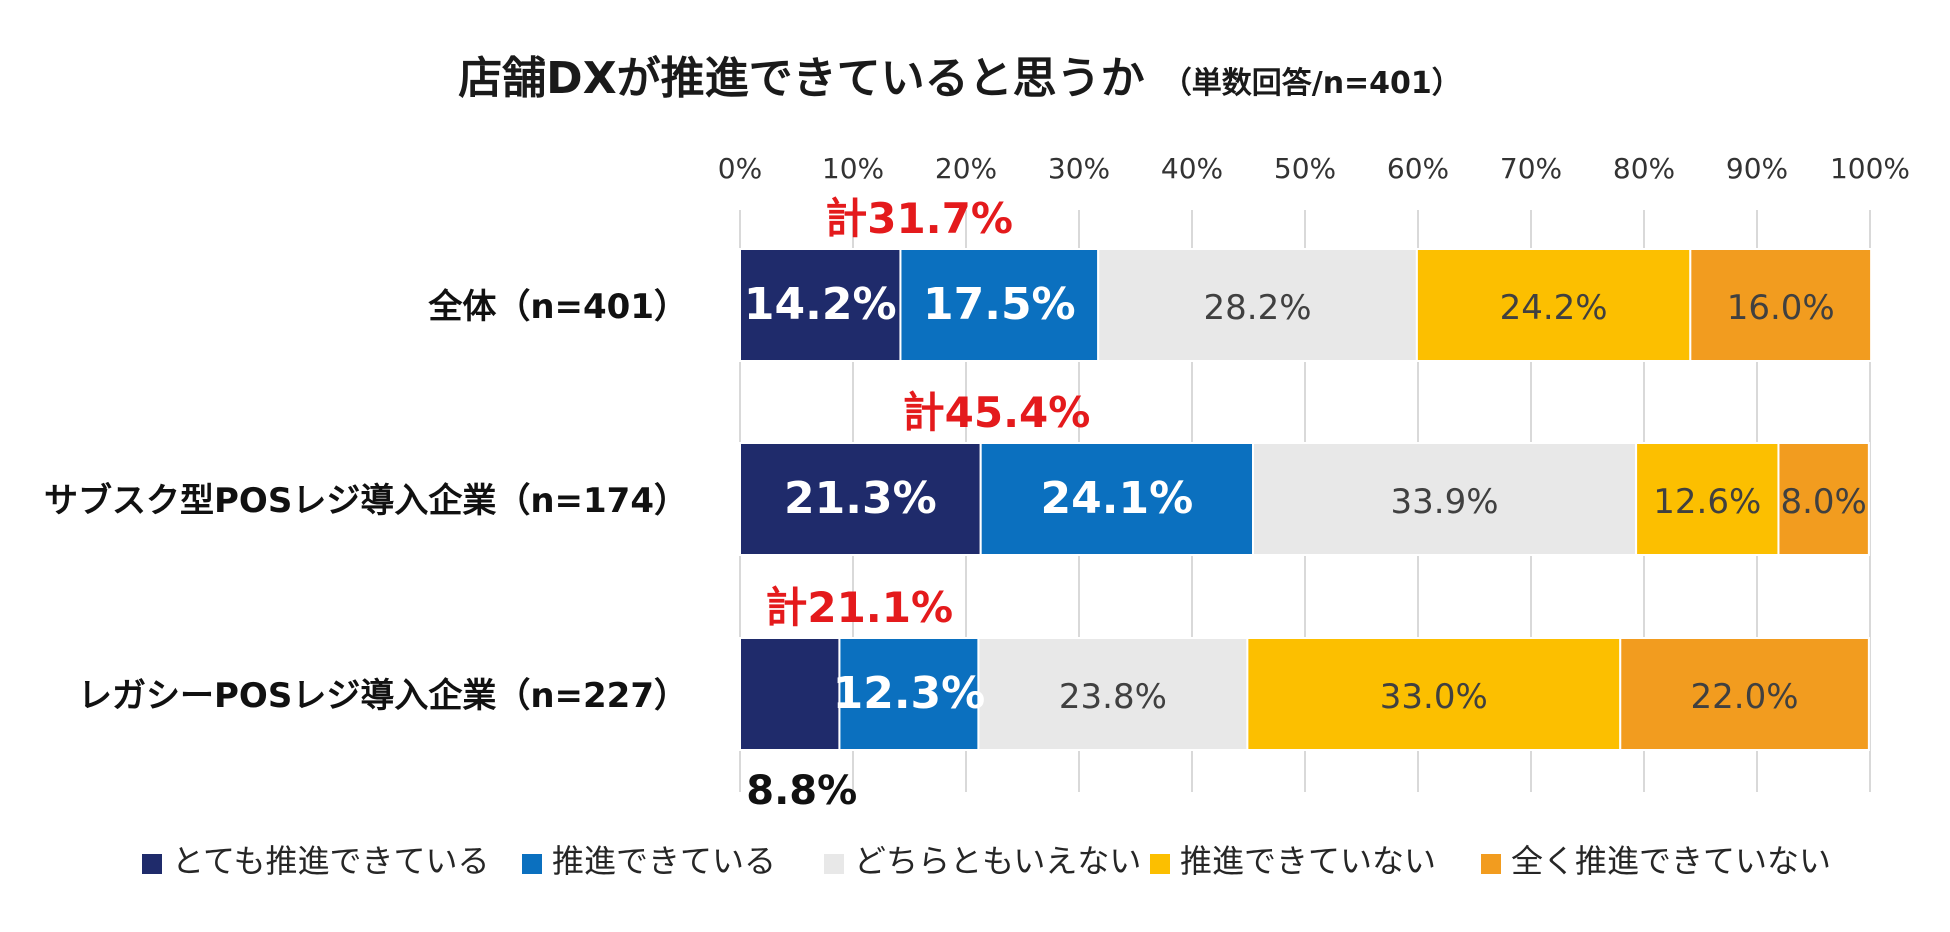  I want to click on chart-title-sub: （単数回答/n=401）, so click(1312, 83).